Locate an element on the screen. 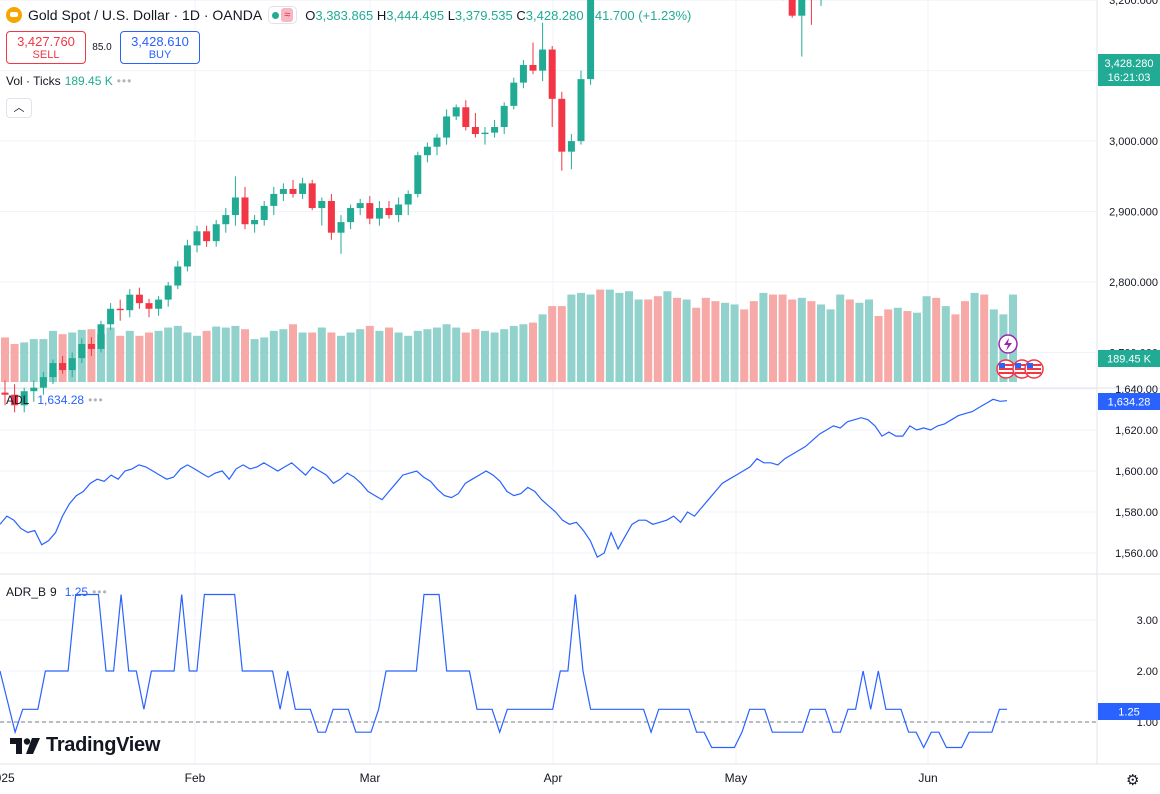  adrb-tag-value: 1.25 is located at coordinates (1128, 713).